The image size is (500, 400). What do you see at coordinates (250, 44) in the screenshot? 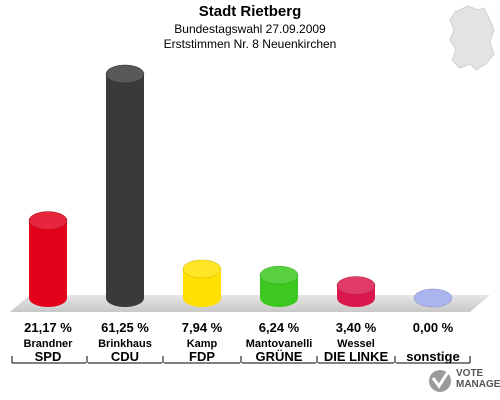
I see `chart-subtitle-2: Erststimmen Nr. 8 Neuenkirchen` at bounding box center [250, 44].